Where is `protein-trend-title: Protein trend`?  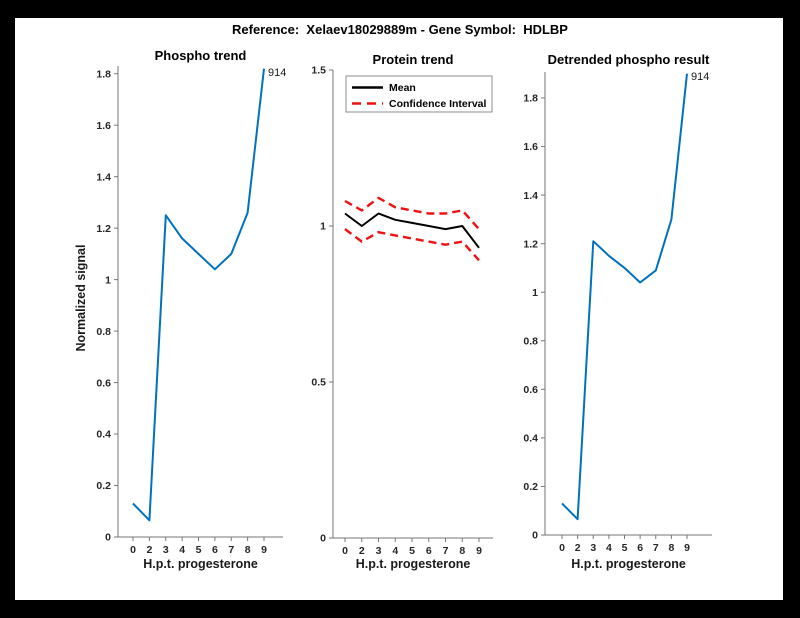
protein-trend-title: Protein trend is located at coordinates (413, 59).